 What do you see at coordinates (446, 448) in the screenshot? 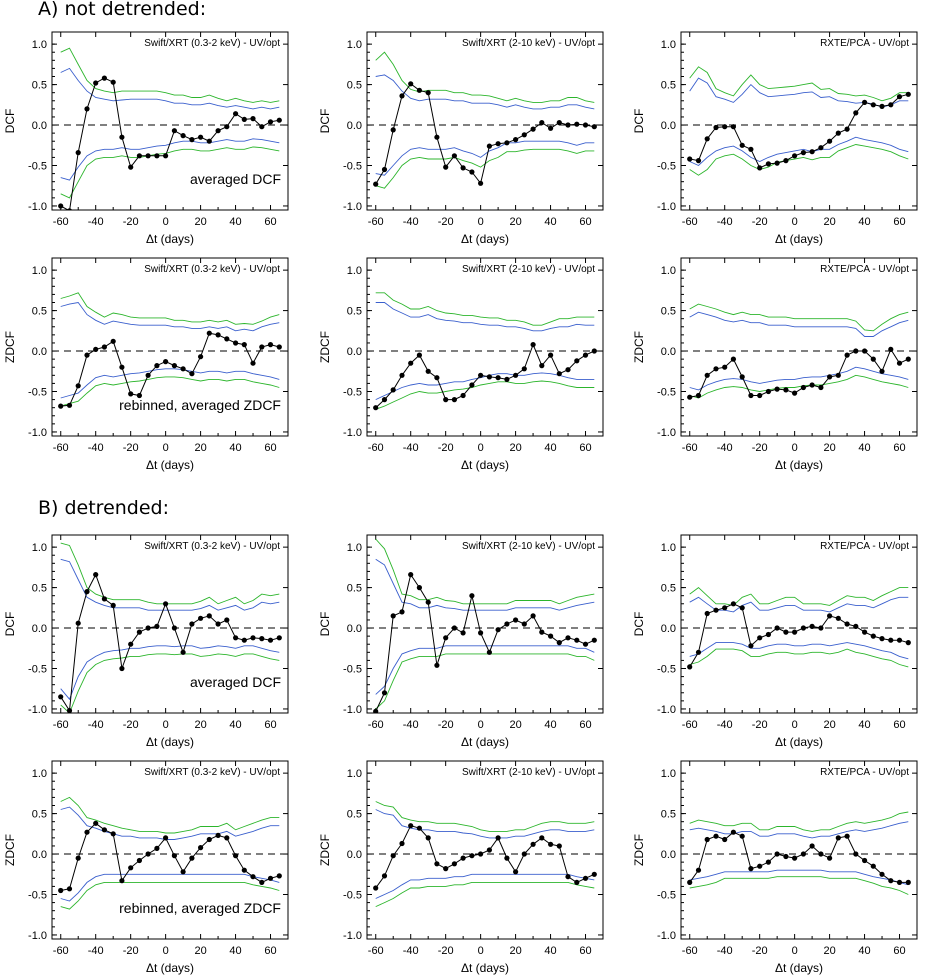
I see `x-tick-label: -20` at bounding box center [446, 448].